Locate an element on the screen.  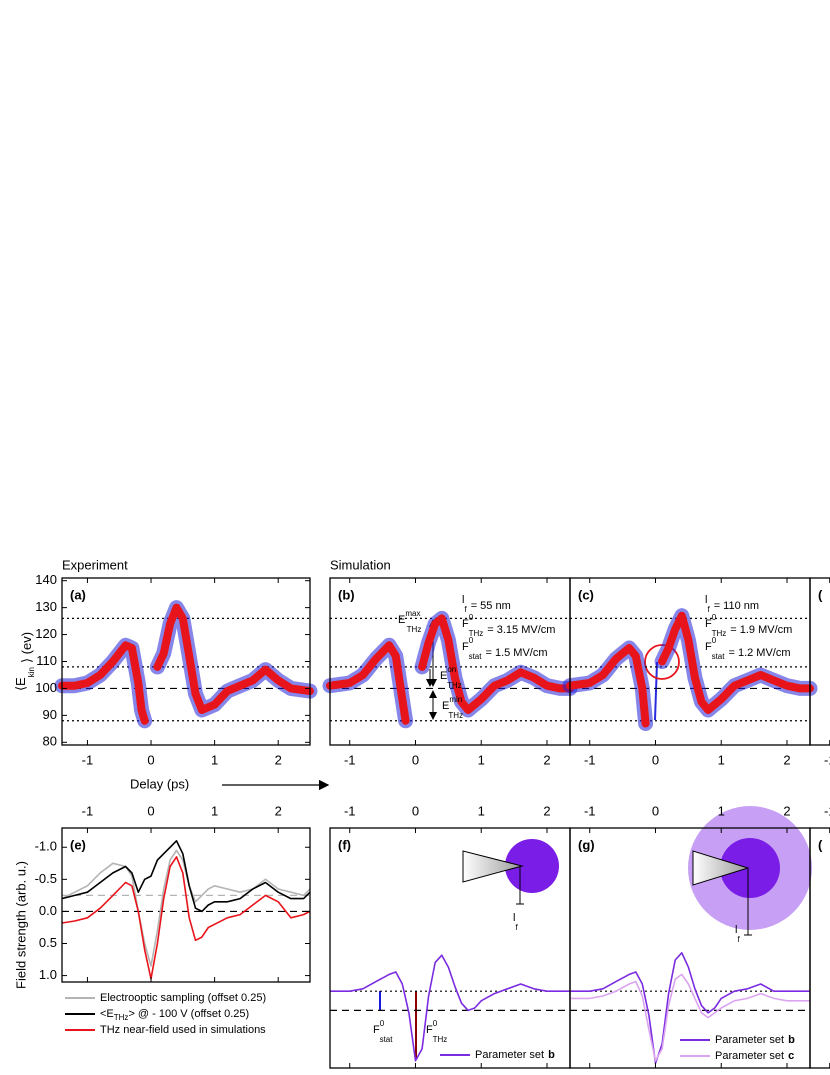
y-tick-label: 80 is located at coordinates (50, 741).